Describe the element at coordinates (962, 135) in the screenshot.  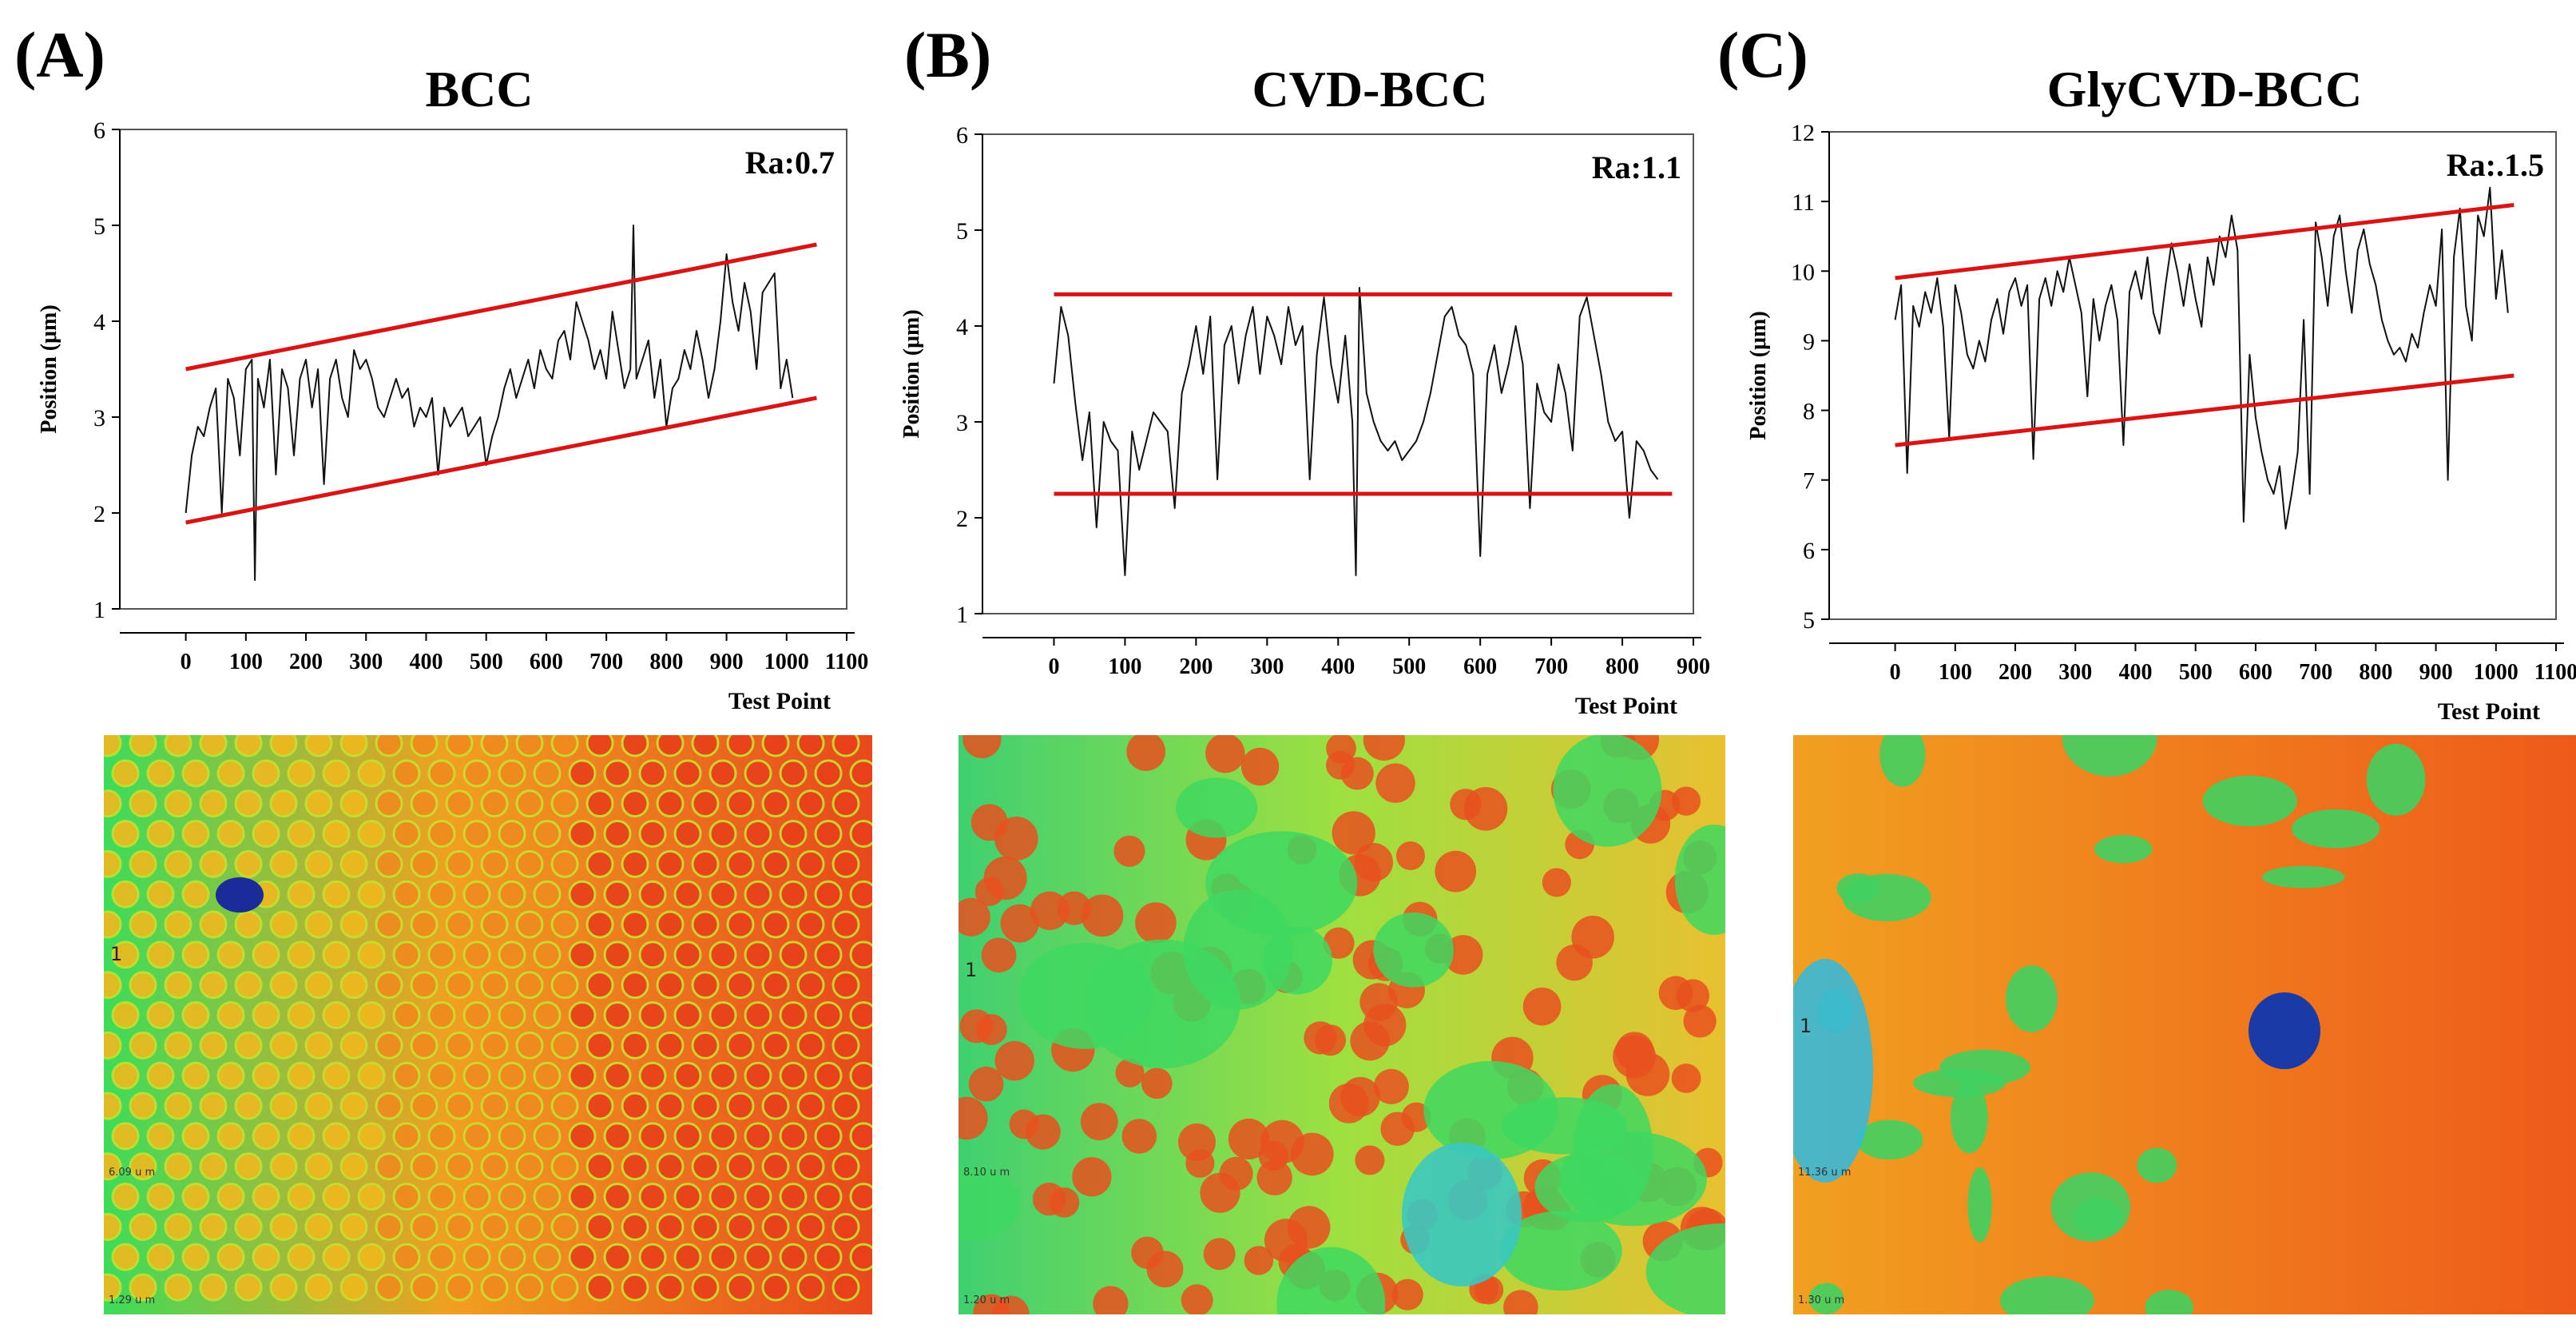
I see `y-tick-label: 6` at that location.